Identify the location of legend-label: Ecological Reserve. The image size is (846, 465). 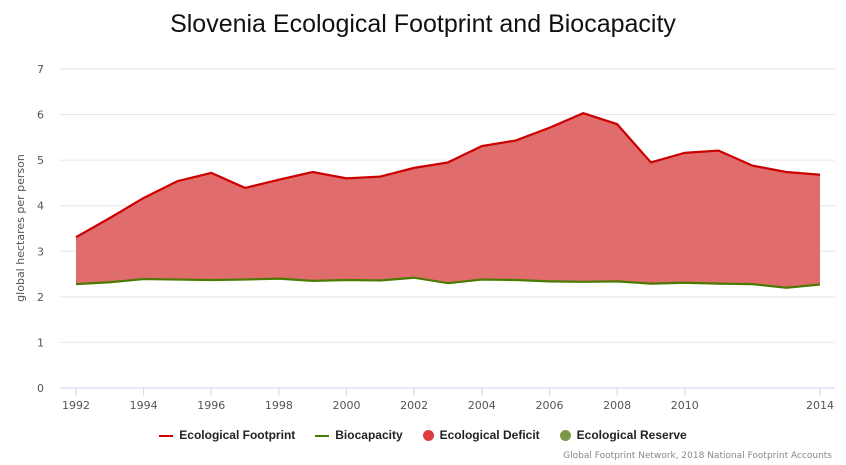
(631, 435).